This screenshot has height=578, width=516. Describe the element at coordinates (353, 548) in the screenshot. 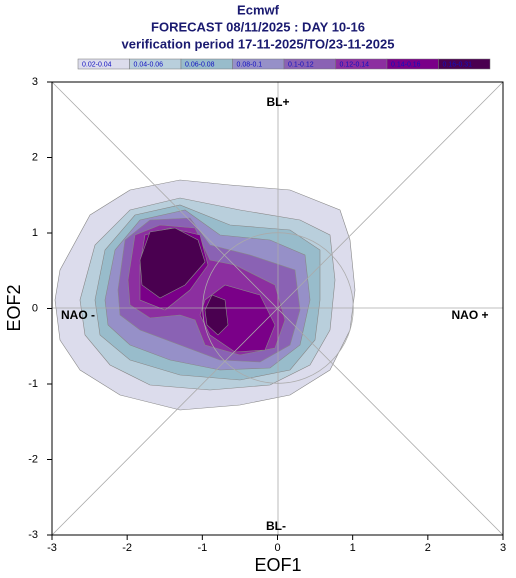

I see `x-tick-label: 1` at that location.